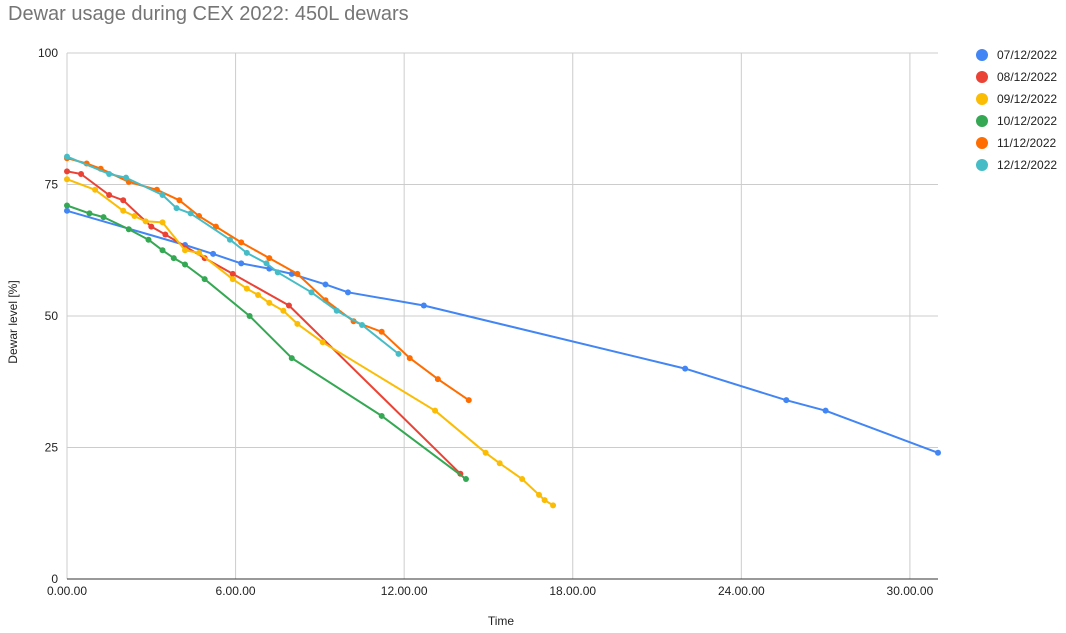 This screenshot has height=633, width=1066. Describe the element at coordinates (1016, 165) in the screenshot. I see `legend-item: 12/12/2022` at that location.